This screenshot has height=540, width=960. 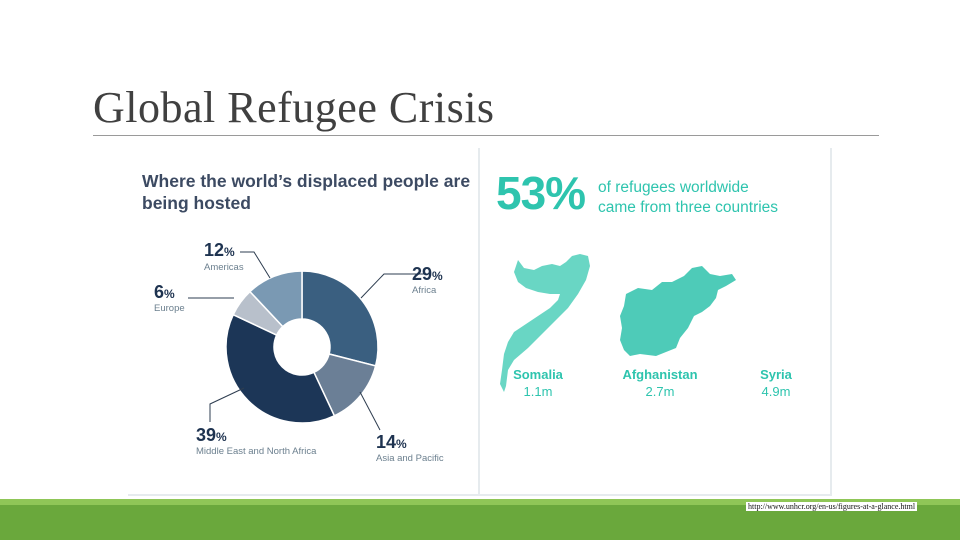 I want to click on headline-text-line-1: of refugees worldwide, so click(x=673, y=187).